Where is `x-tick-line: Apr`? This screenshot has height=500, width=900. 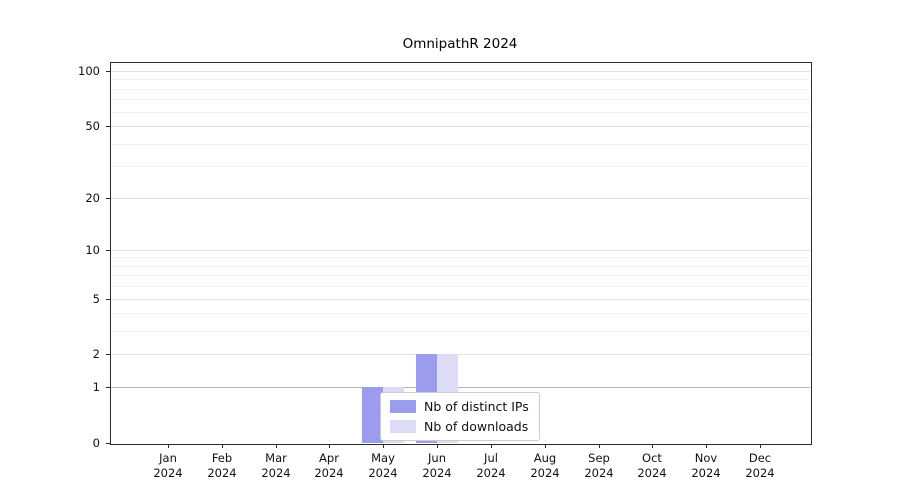
x-tick-line: Apr is located at coordinates (329, 458).